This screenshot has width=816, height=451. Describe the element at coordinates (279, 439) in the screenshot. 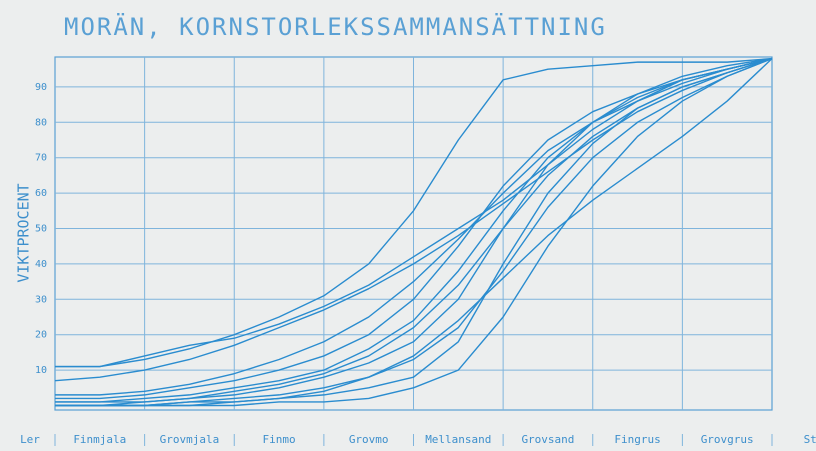

I see `x-category-label: Finmo` at that location.